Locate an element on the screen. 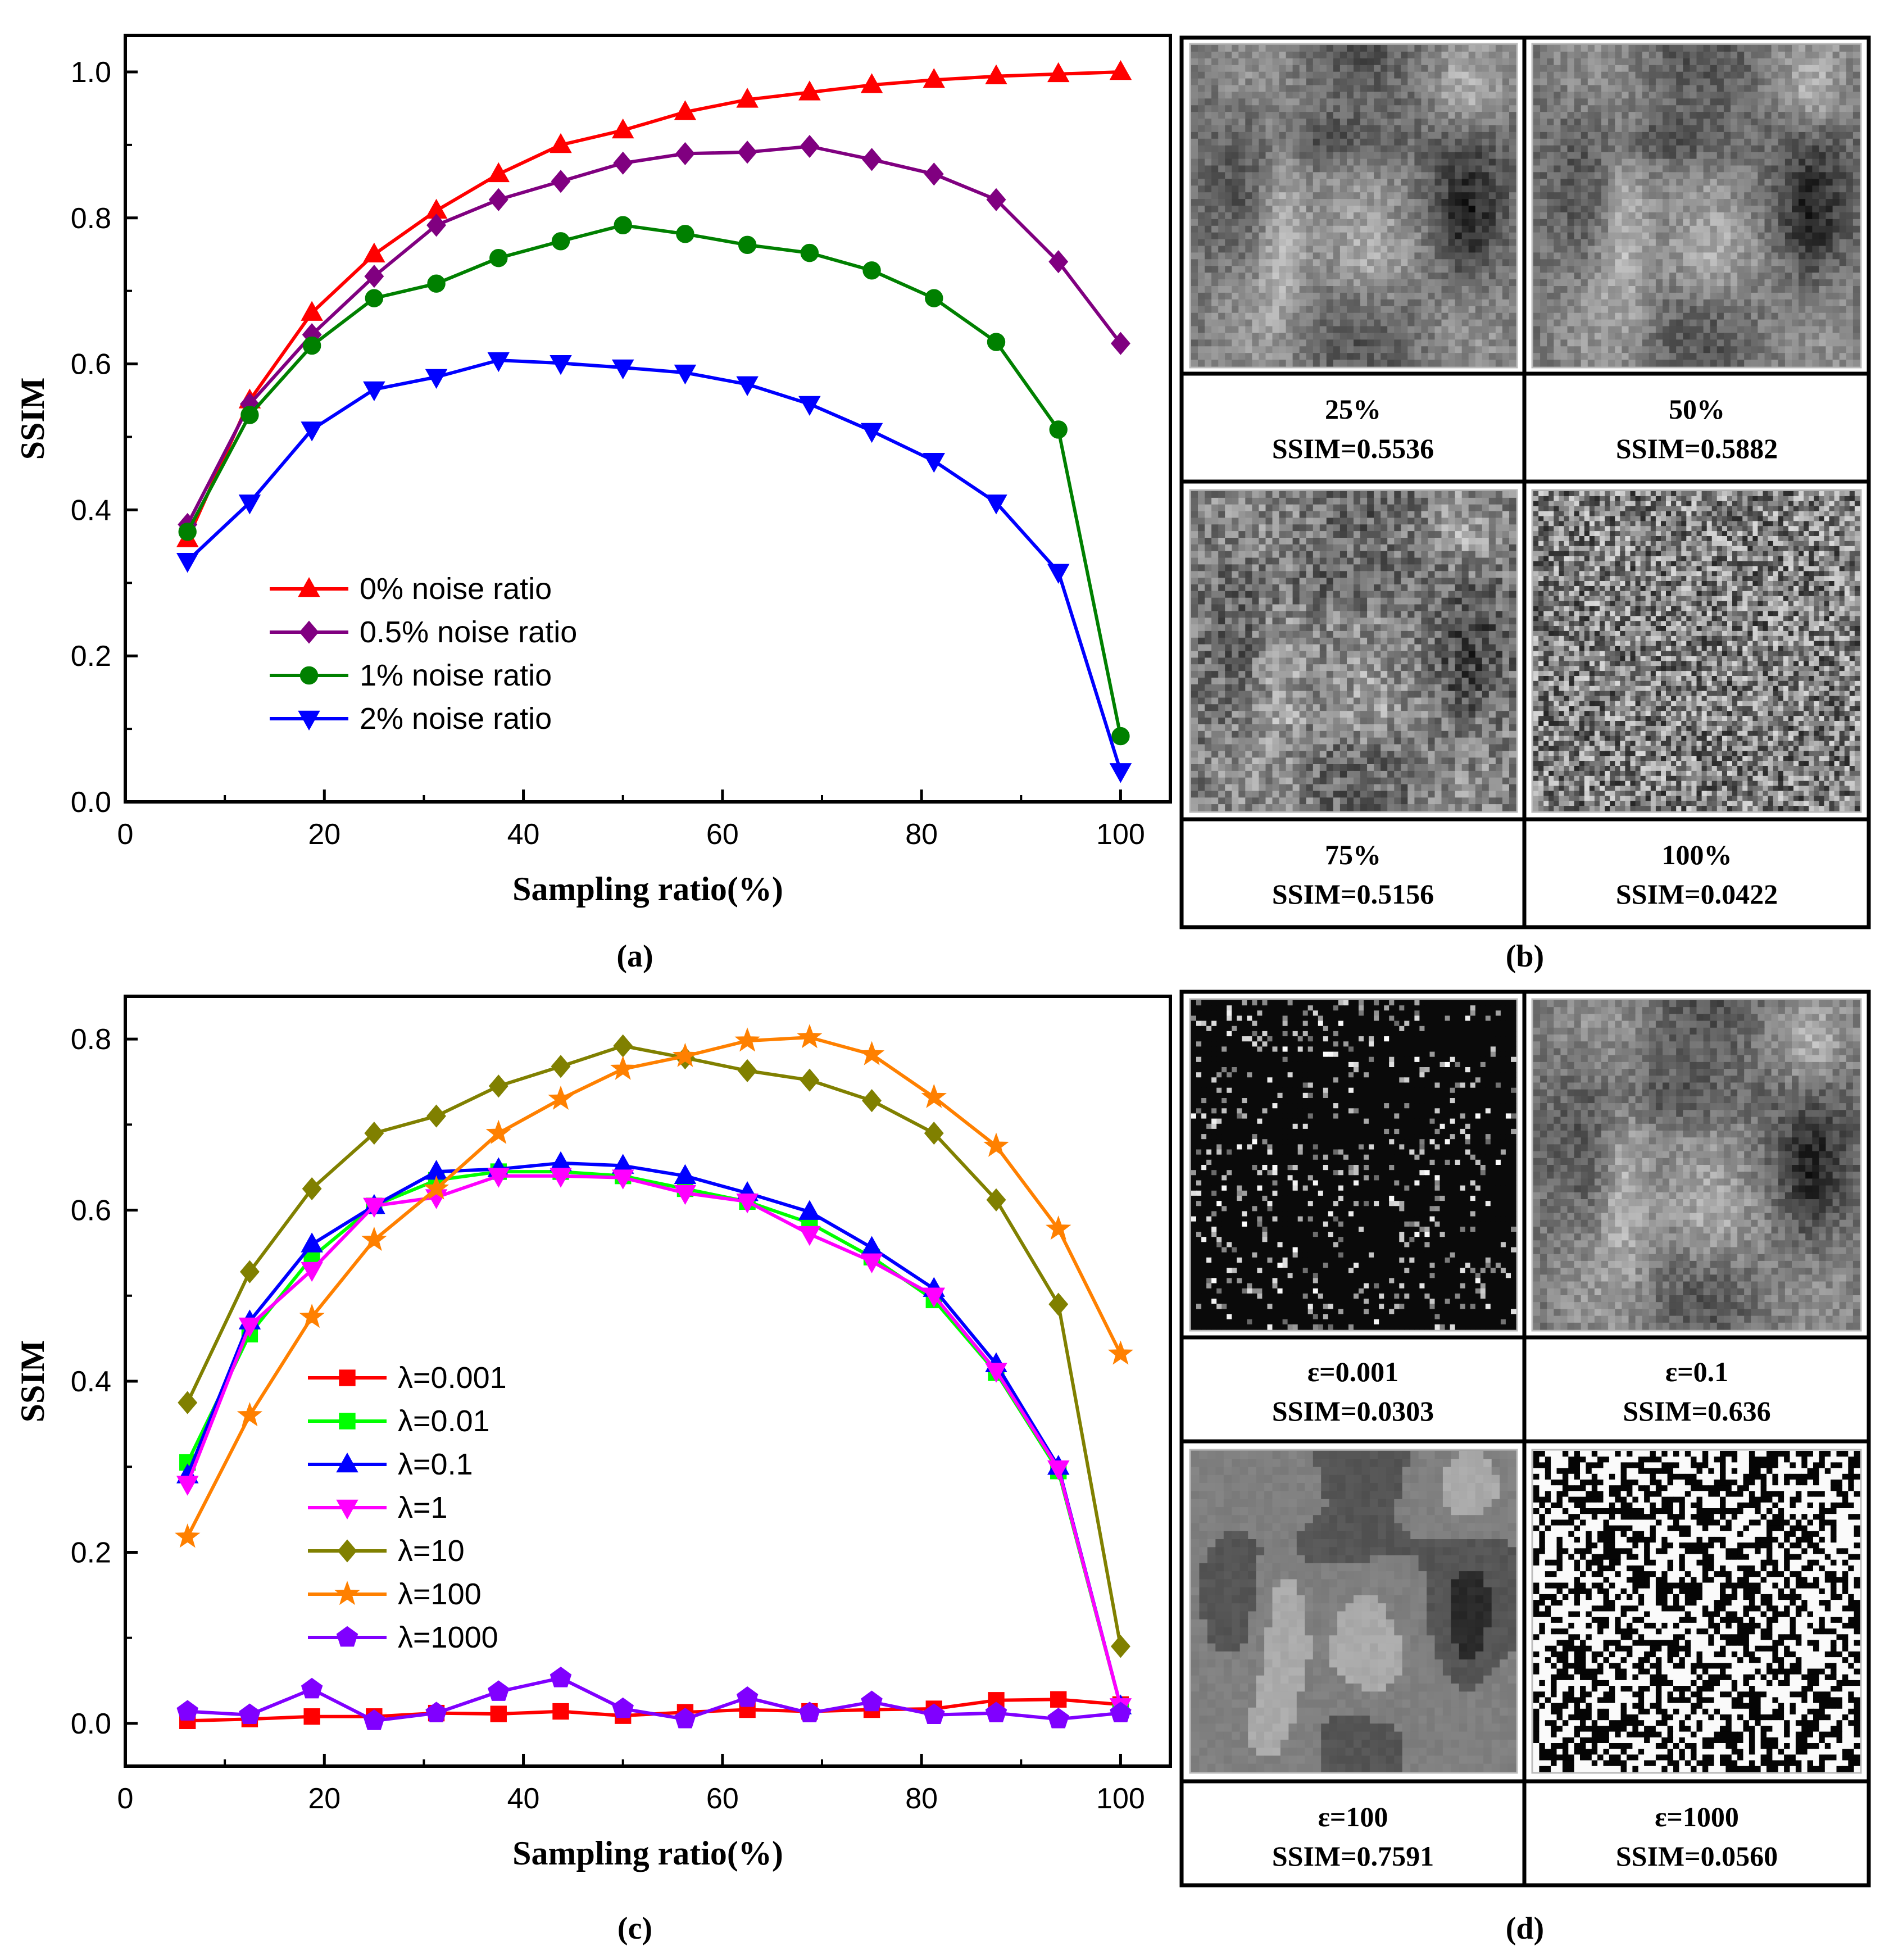 This screenshot has width=1880, height=1960. y-tick-label: 1.0 is located at coordinates (91, 72).